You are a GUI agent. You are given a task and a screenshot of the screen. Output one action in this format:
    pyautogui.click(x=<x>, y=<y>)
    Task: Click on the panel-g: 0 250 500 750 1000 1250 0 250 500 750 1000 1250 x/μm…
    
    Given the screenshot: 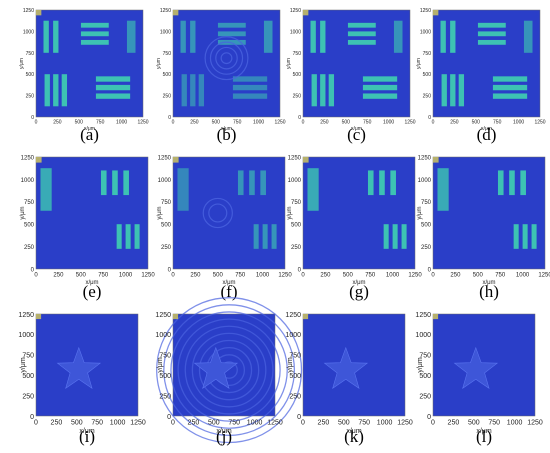 What is the action you would take?
    pyautogui.click(x=353, y=220)
    